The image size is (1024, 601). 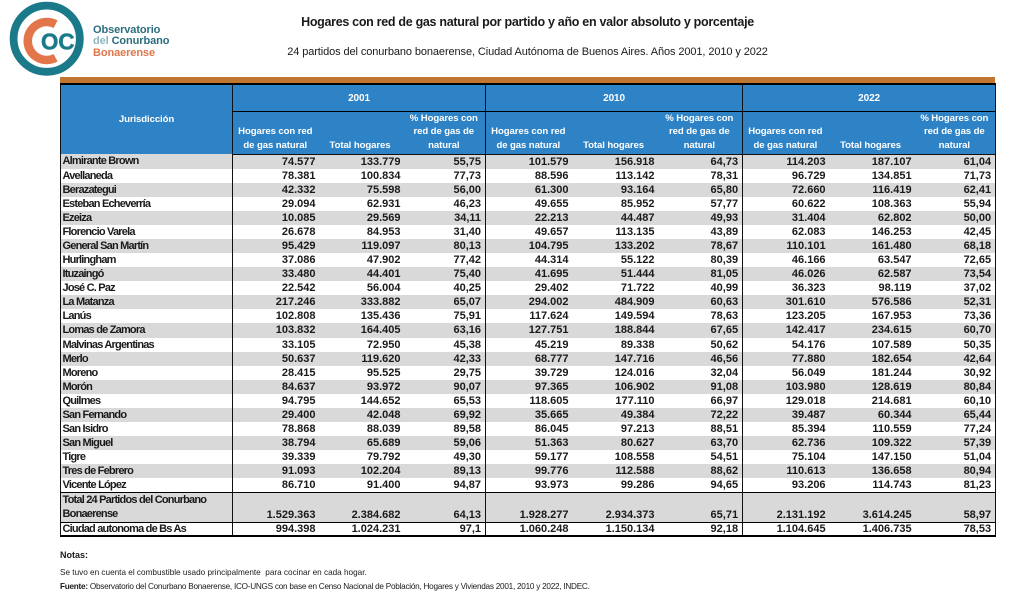 I want to click on svg-text: OC, so click(x=58, y=42).